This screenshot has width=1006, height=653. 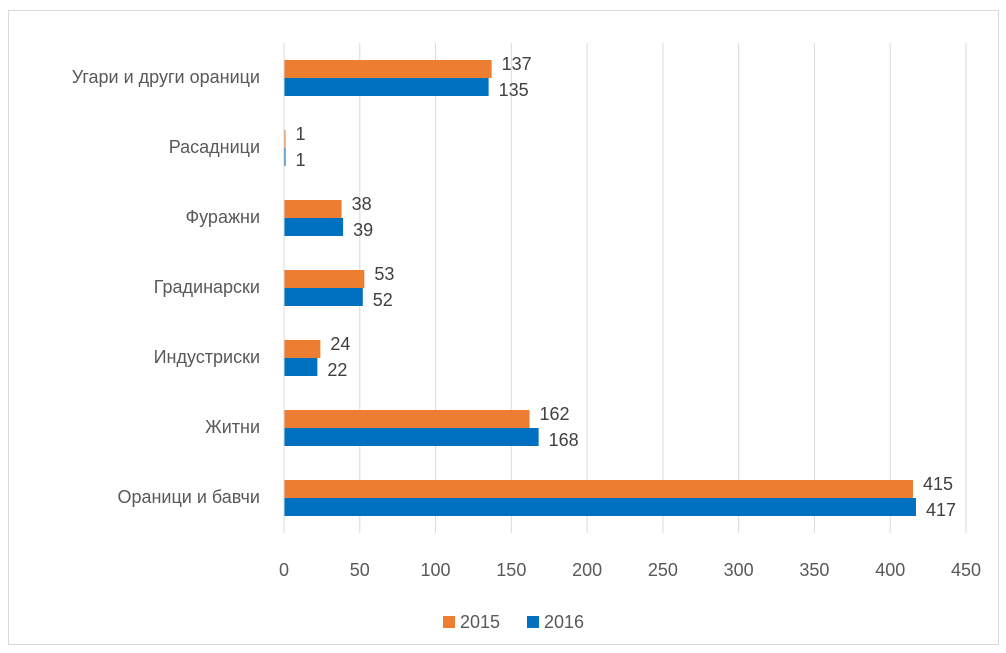 What do you see at coordinates (938, 484) in the screenshot?
I see `data-label: 415` at bounding box center [938, 484].